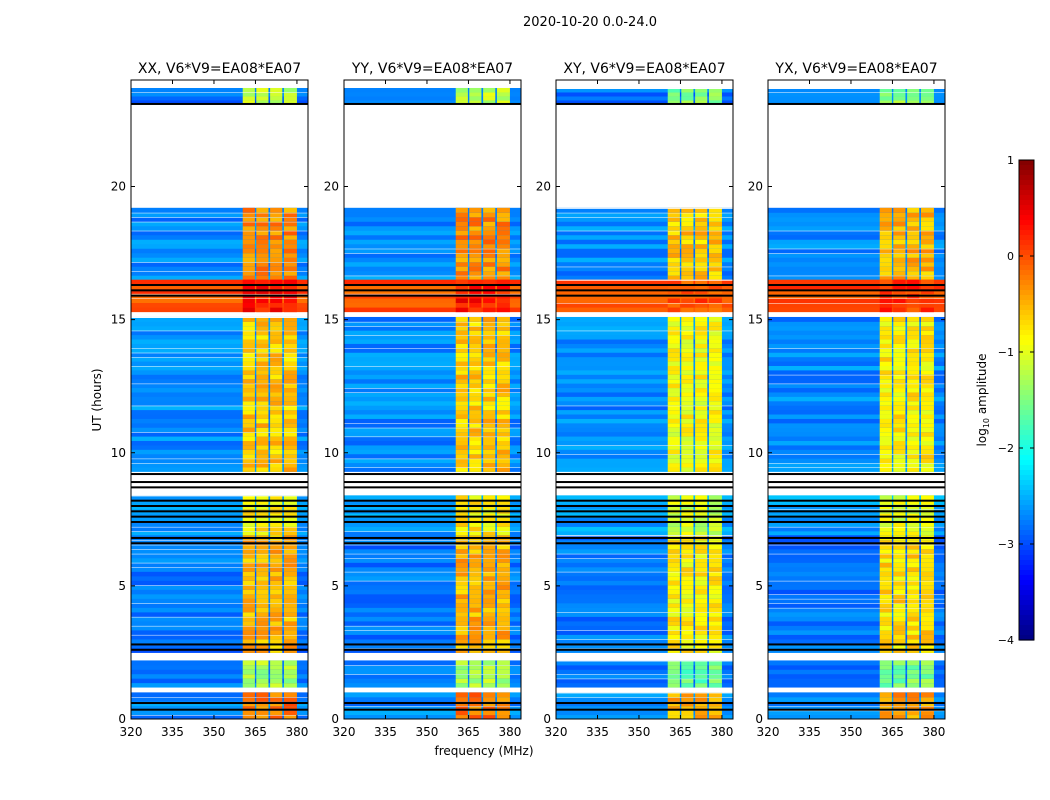 The width and height of the screenshot is (1050, 800). Describe the element at coordinates (172, 732) in the screenshot. I see `x-tick-label: 335` at that location.